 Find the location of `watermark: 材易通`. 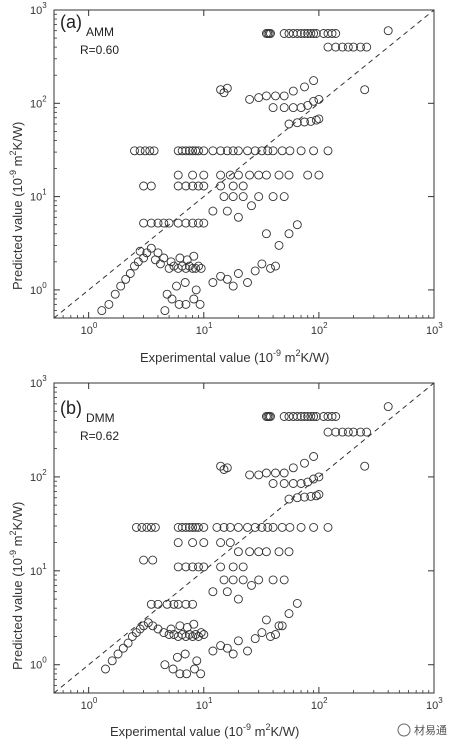

watermark: 材易通 is located at coordinates (422, 730).